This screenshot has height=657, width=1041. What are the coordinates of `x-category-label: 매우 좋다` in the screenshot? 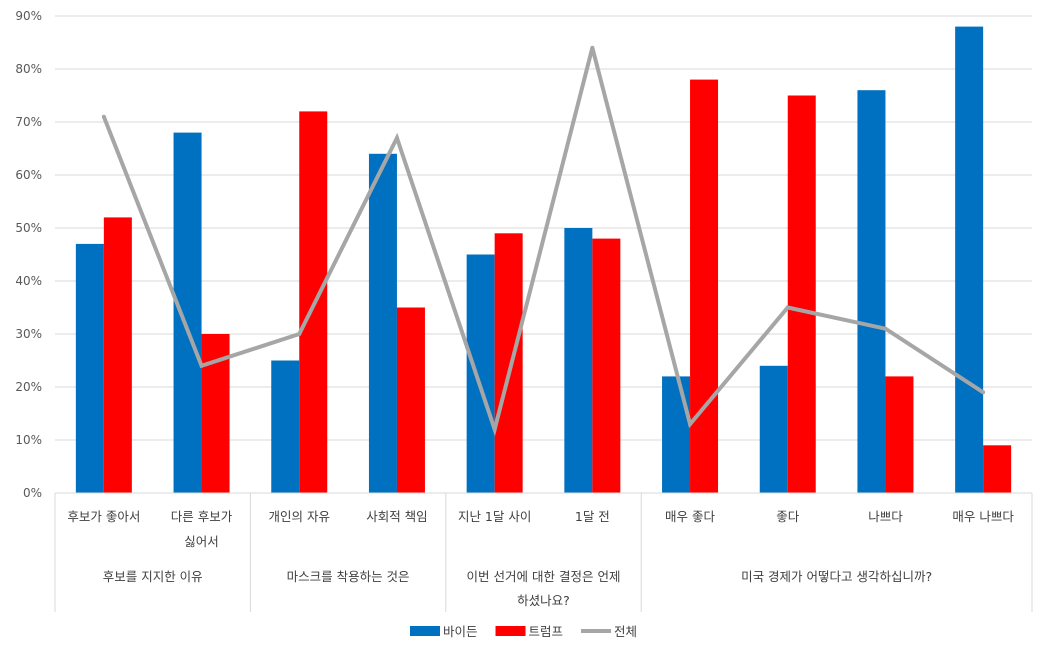 It's located at (690, 516).